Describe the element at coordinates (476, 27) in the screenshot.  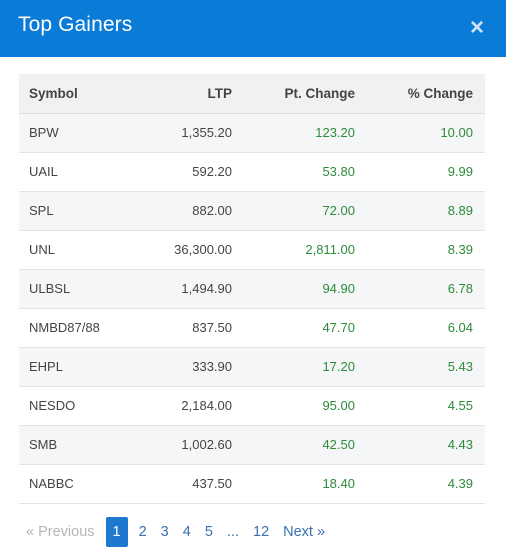
I see `close-icon: ×` at that location.